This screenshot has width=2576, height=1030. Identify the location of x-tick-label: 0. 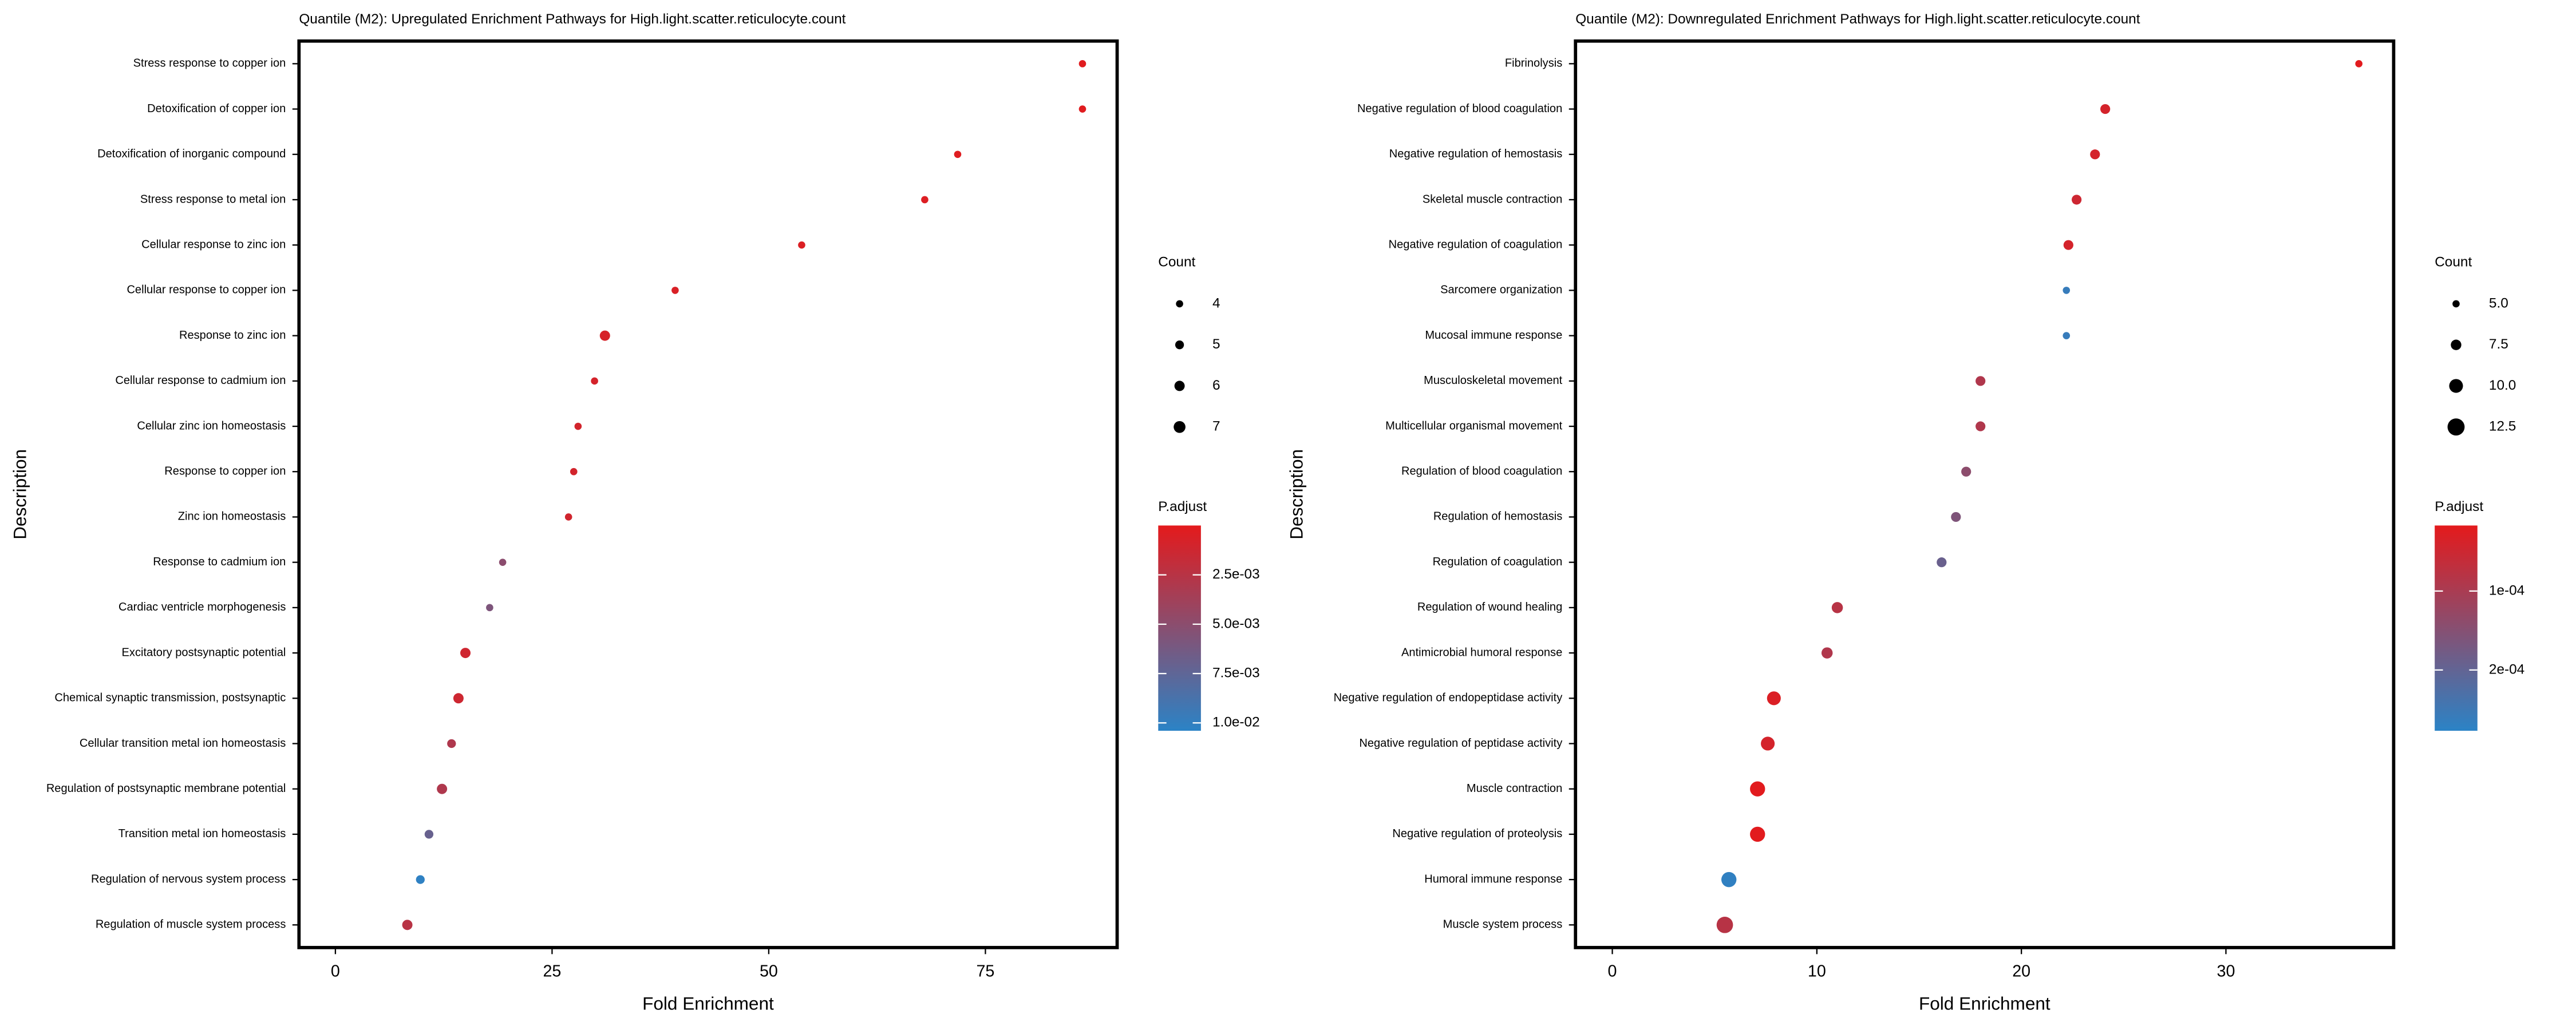
(335, 971).